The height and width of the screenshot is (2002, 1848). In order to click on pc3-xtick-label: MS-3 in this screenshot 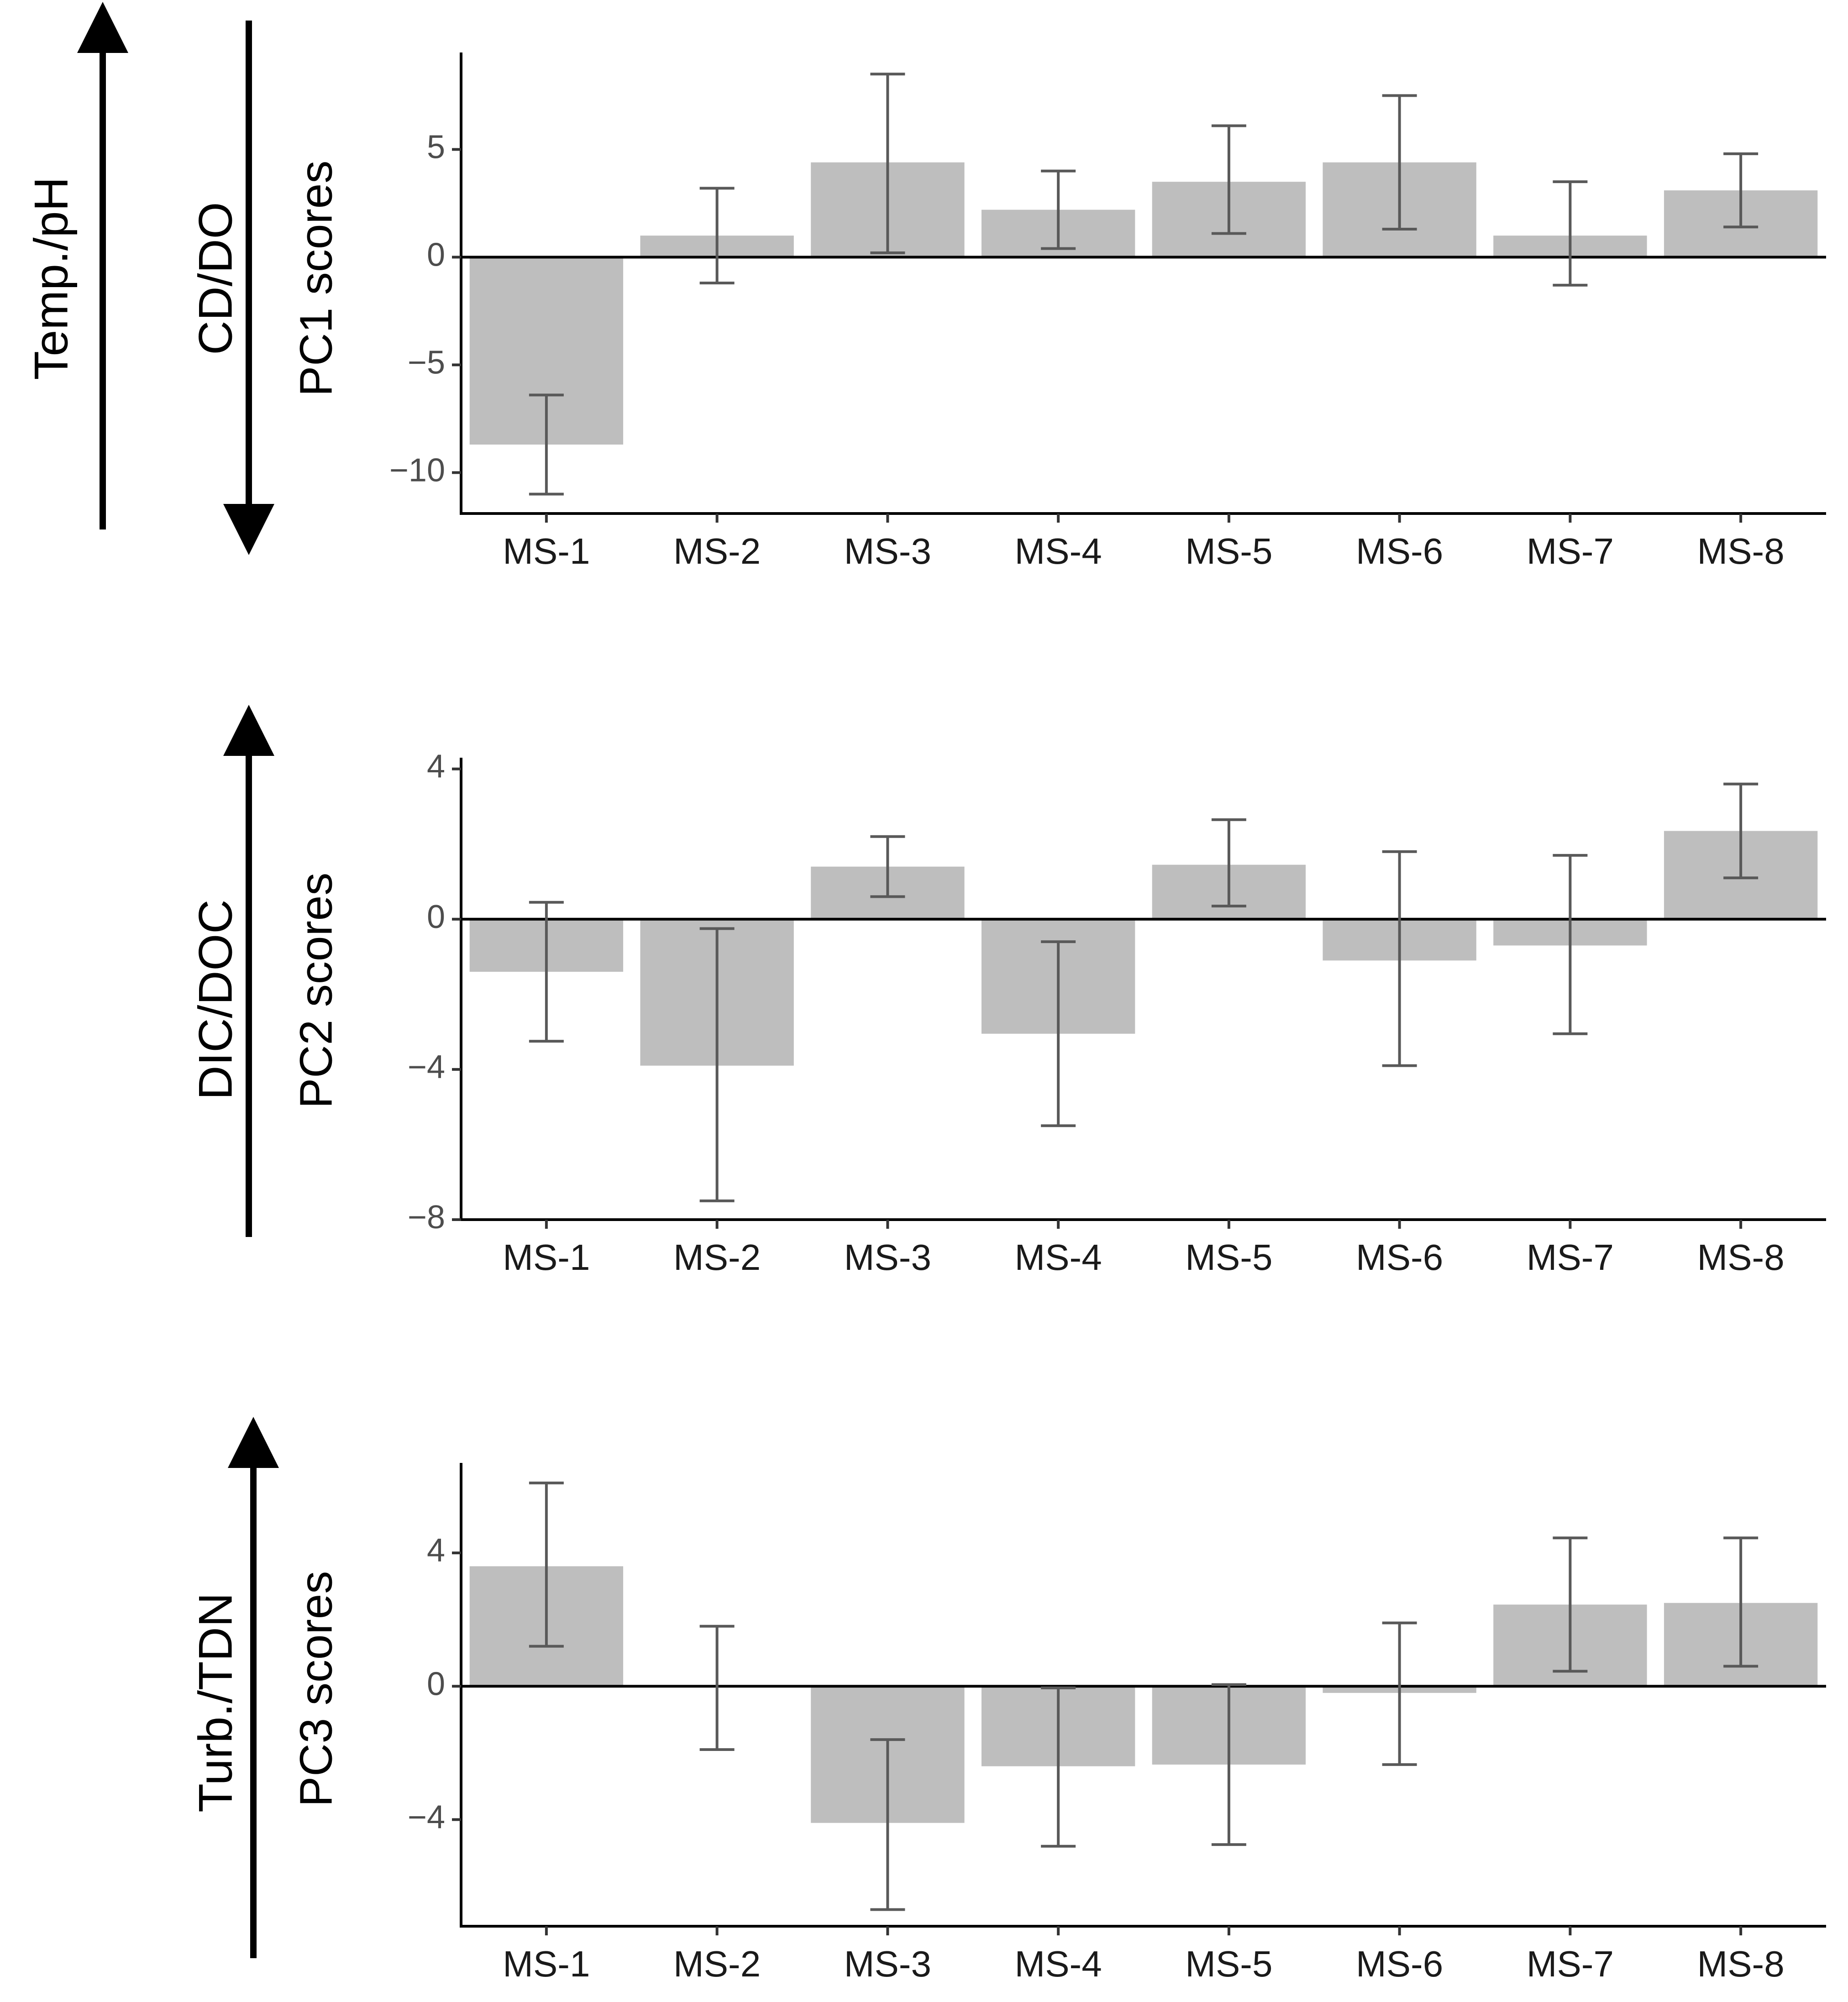, I will do `click(887, 1964)`.